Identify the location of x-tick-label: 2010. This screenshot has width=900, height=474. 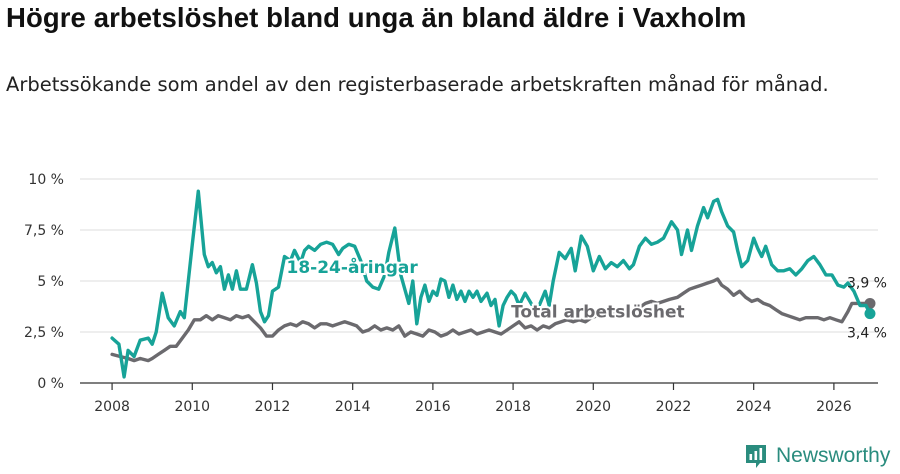
(192, 407).